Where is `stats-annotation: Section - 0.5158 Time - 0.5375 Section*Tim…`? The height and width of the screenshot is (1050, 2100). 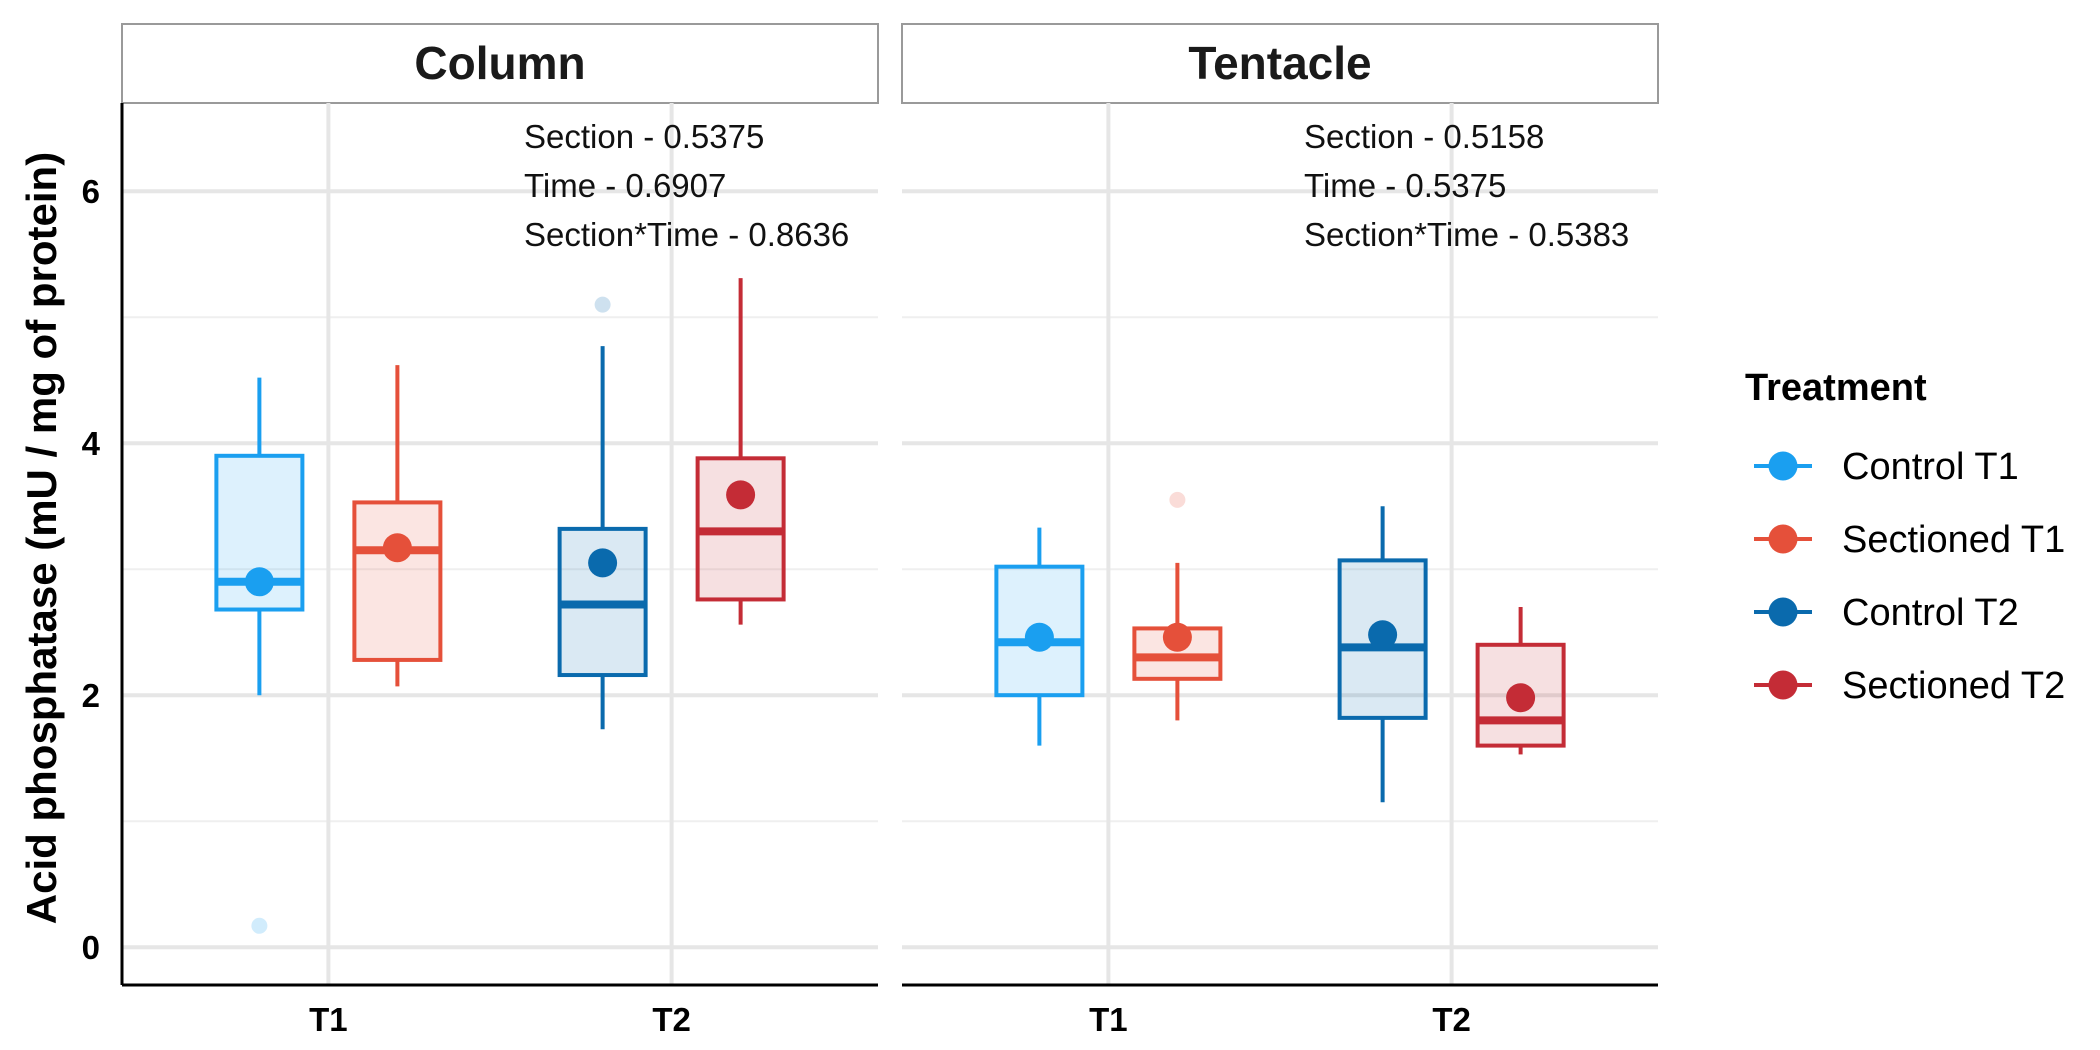 stats-annotation: Section - 0.5158 Time - 0.5375 Section*Tim… is located at coordinates (1466, 185).